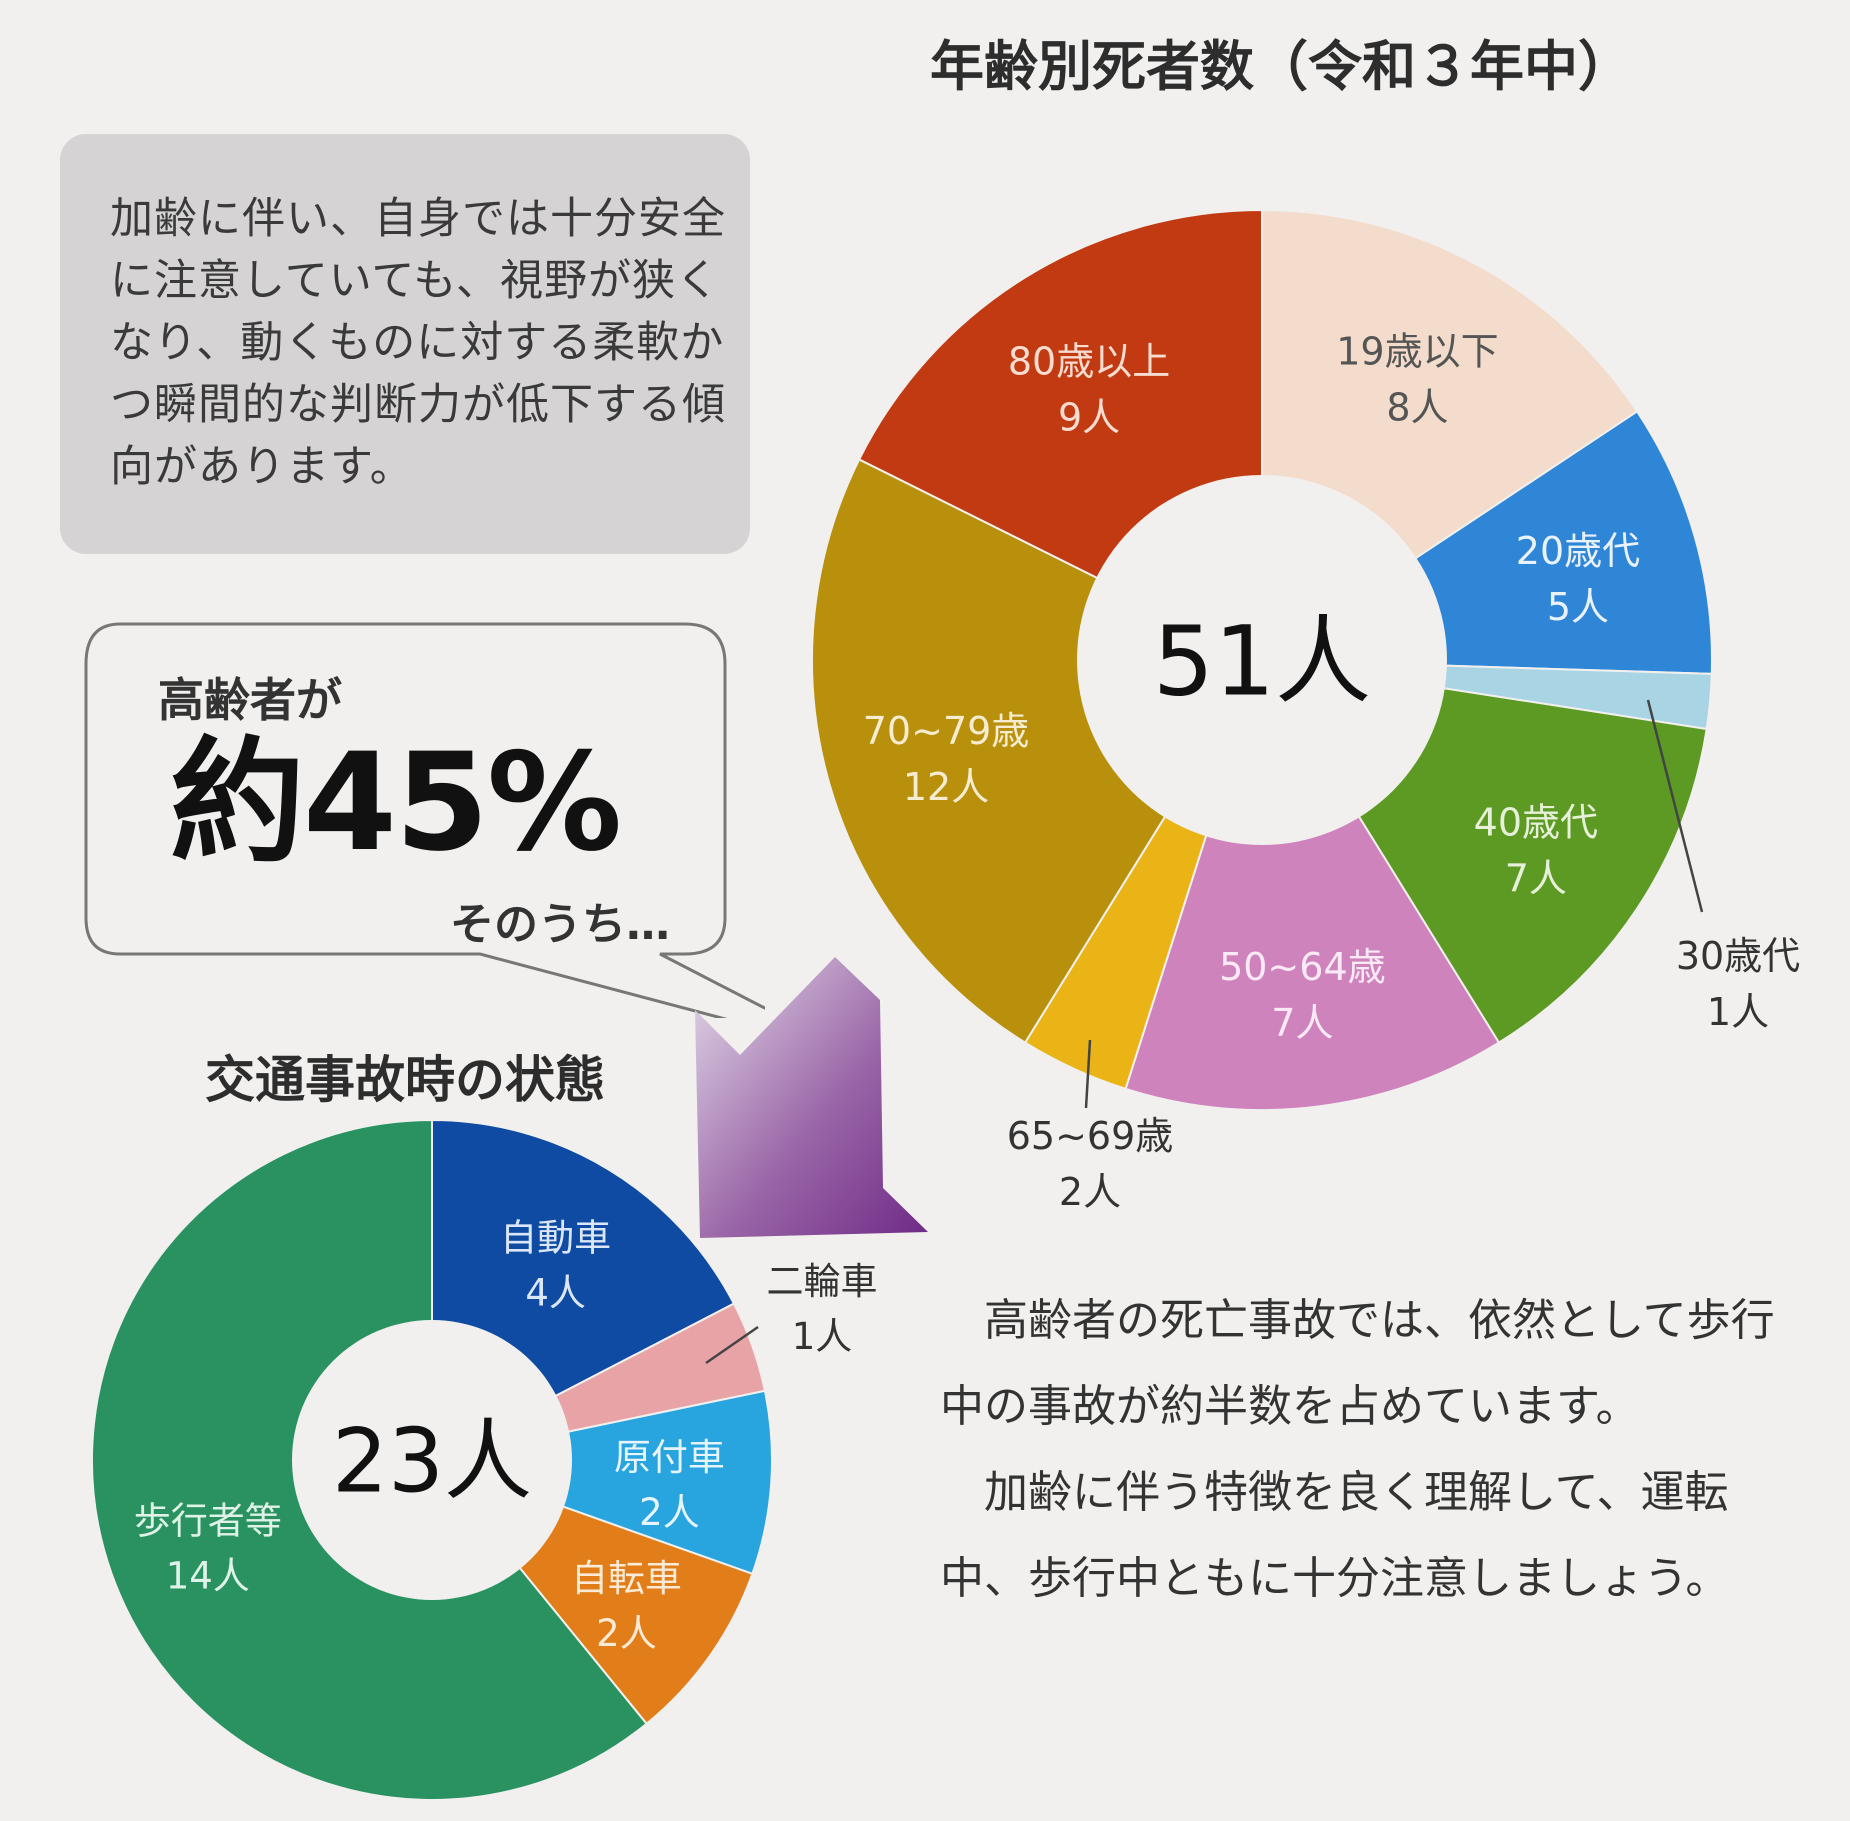 This screenshot has width=1850, height=1821. What do you see at coordinates (250, 700) in the screenshot?
I see `callout-prefix: 高齢者が` at bounding box center [250, 700].